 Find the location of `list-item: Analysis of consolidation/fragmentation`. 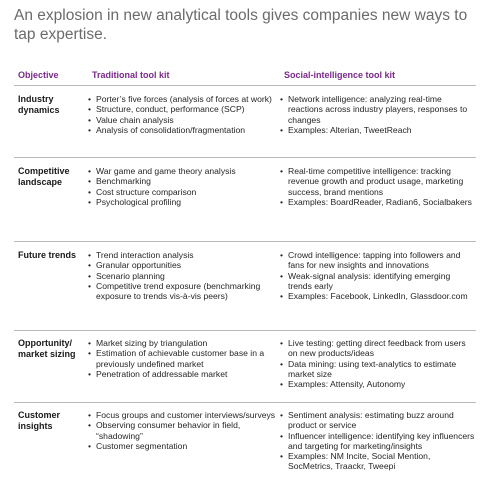

list-item: Analysis of consolidation/fragmentation is located at coordinates (182, 130).